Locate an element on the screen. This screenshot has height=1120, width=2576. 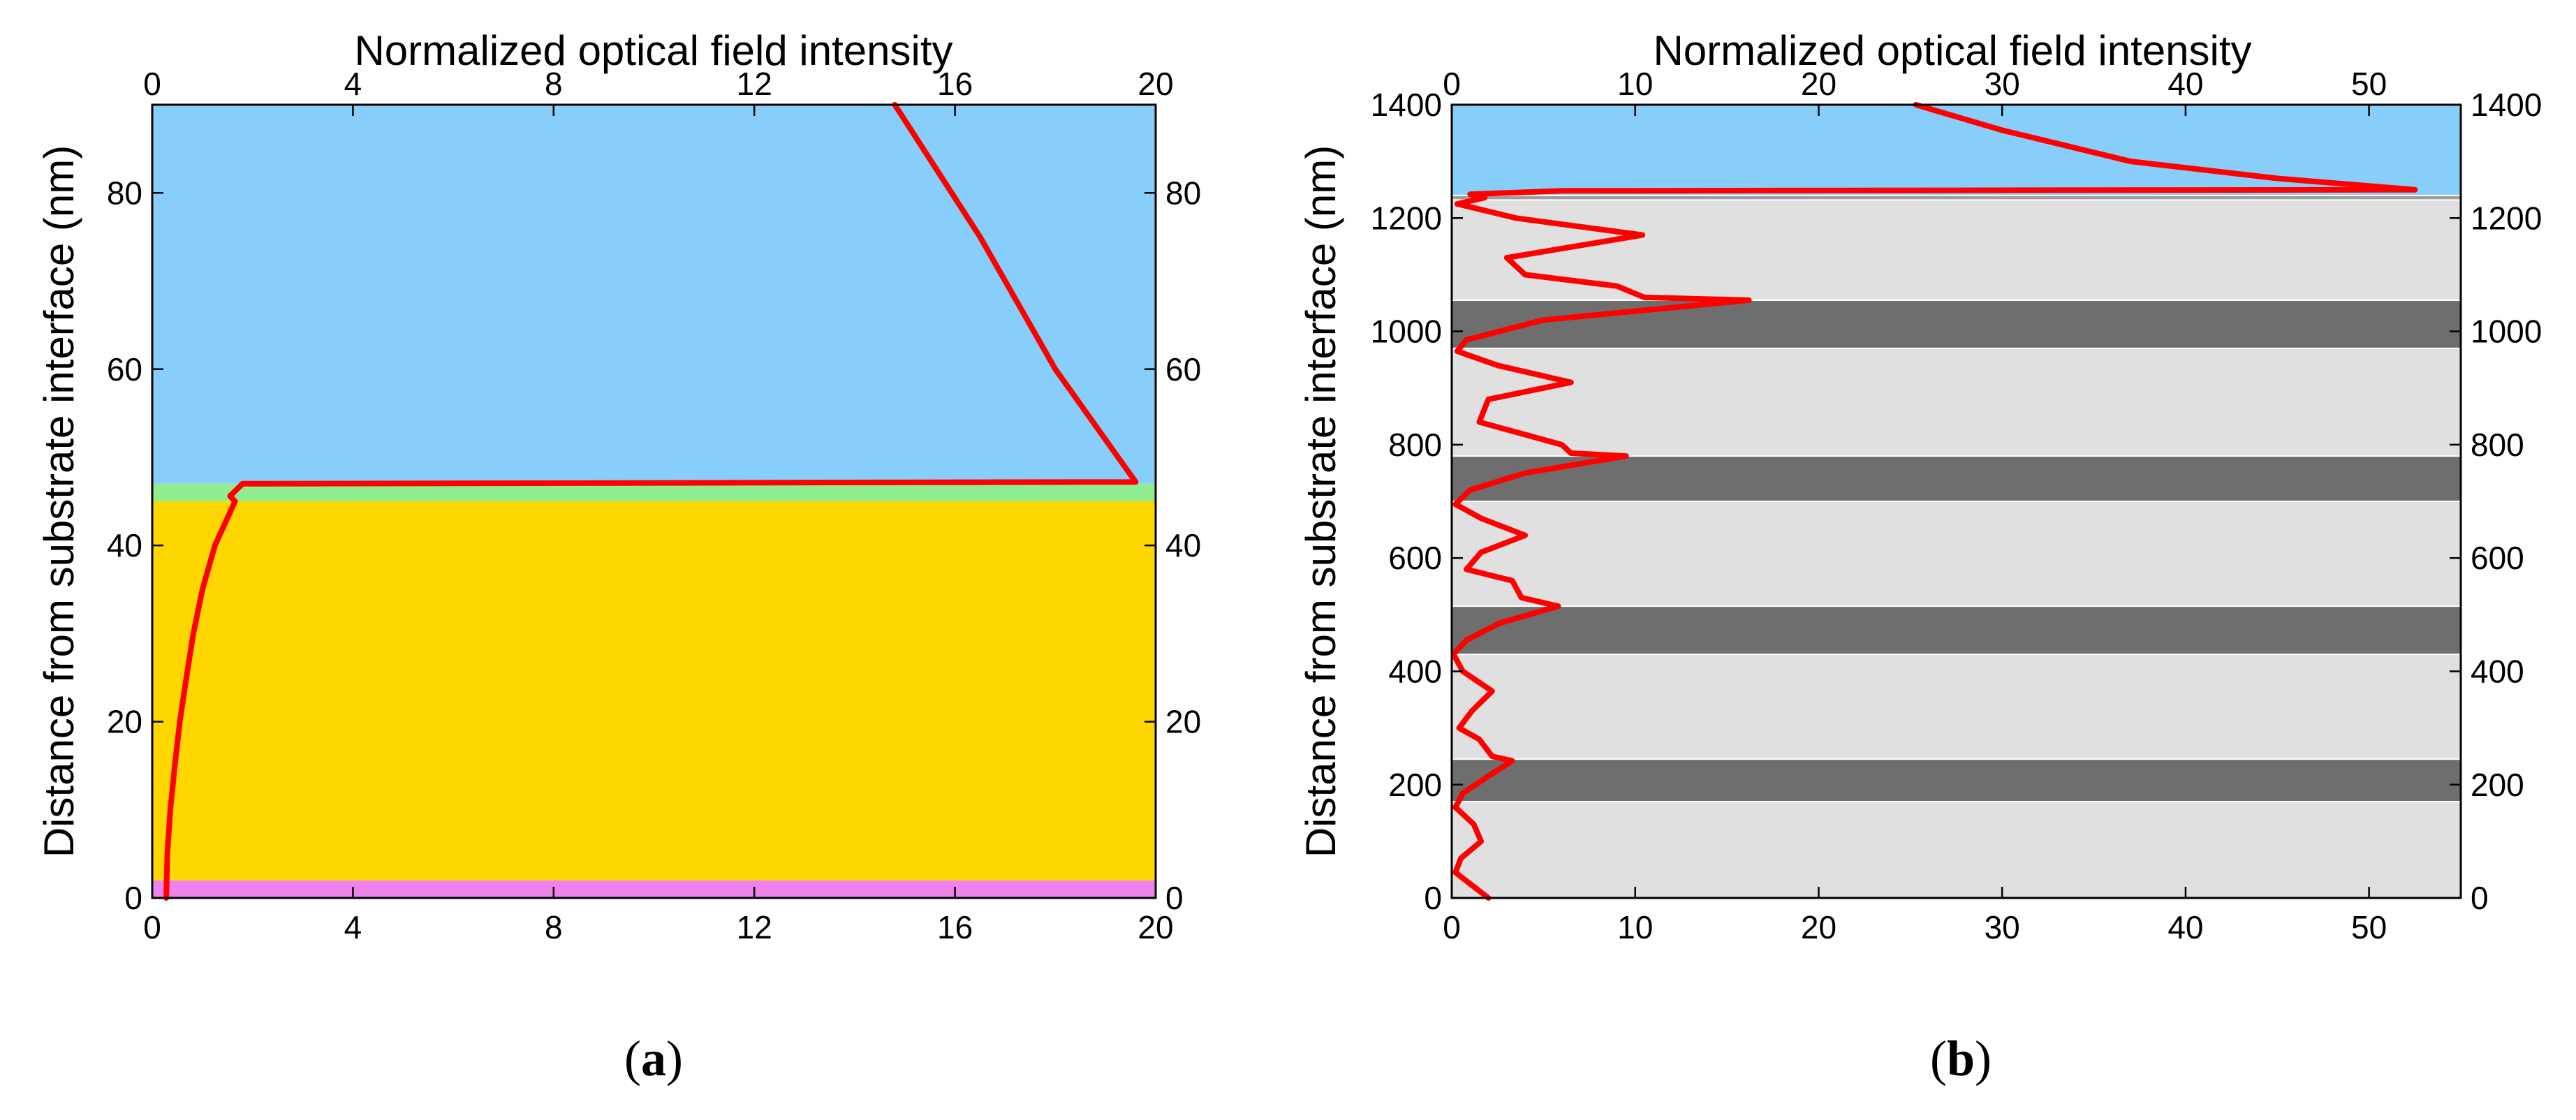
y-tick-label-right-b-6: 1200 is located at coordinates (2506, 218).